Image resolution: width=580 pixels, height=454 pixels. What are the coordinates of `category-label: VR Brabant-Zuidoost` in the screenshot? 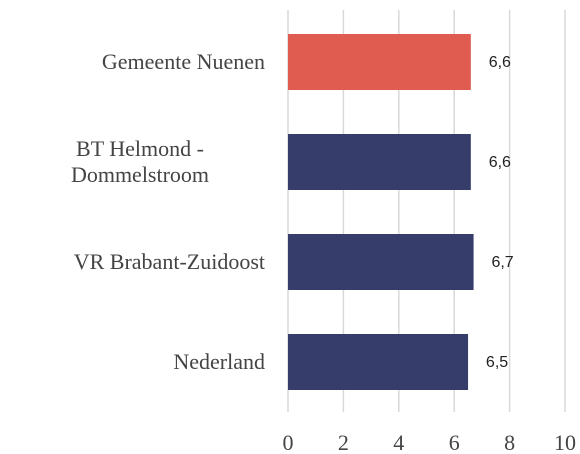 It's located at (169, 261).